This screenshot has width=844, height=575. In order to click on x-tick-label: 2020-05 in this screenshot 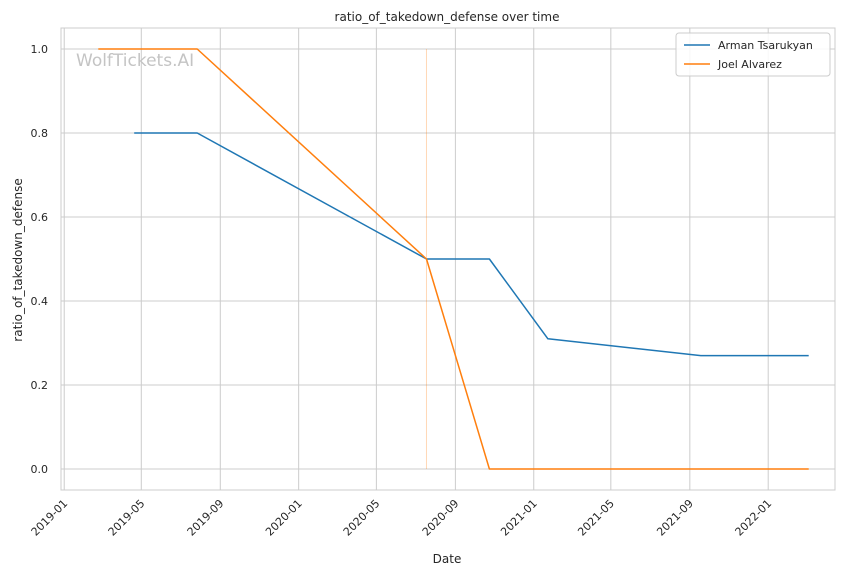, I will do `click(362, 518)`.